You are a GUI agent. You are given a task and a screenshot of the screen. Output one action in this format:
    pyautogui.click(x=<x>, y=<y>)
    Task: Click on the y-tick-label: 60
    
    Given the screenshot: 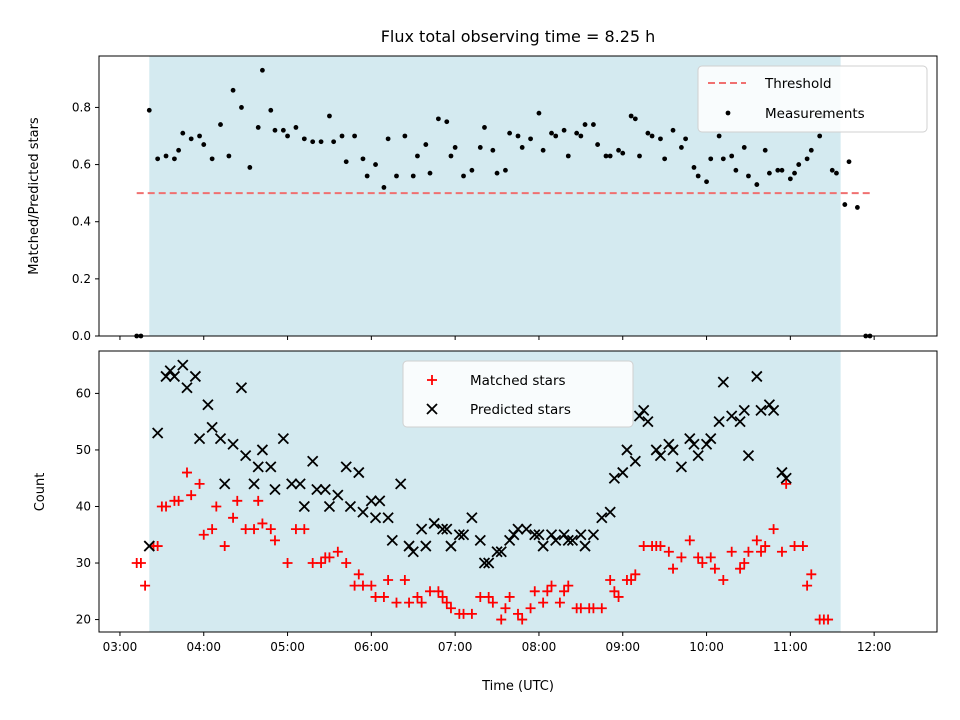 What is the action you would take?
    pyautogui.click(x=83, y=393)
    